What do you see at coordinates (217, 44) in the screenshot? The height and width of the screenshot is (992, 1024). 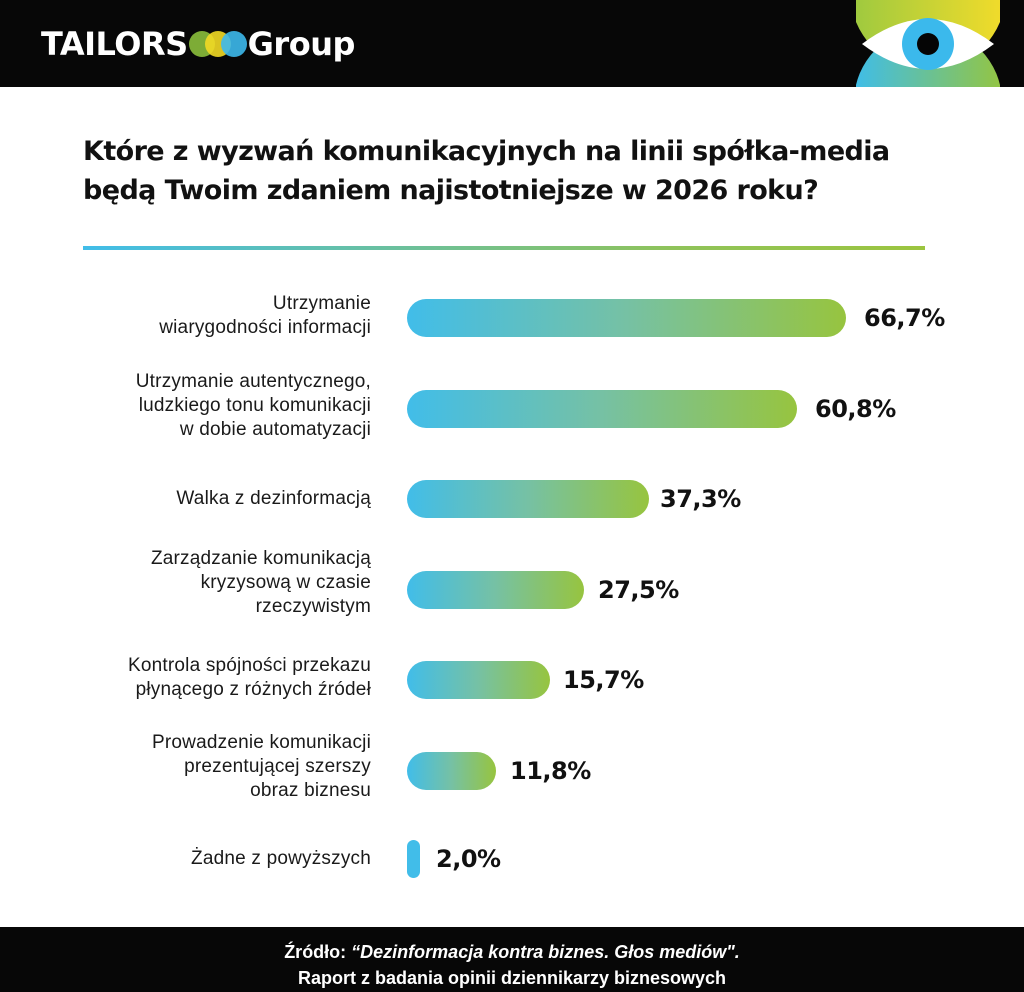 I see `logo-circles-icon` at bounding box center [217, 44].